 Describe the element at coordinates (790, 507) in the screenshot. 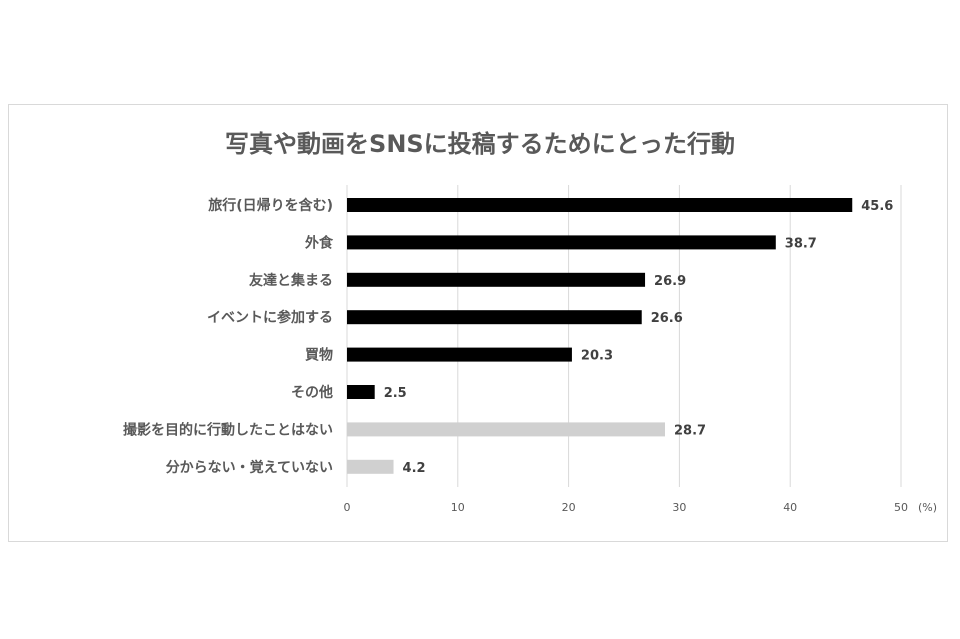

I see `x-tick-label: 40` at that location.